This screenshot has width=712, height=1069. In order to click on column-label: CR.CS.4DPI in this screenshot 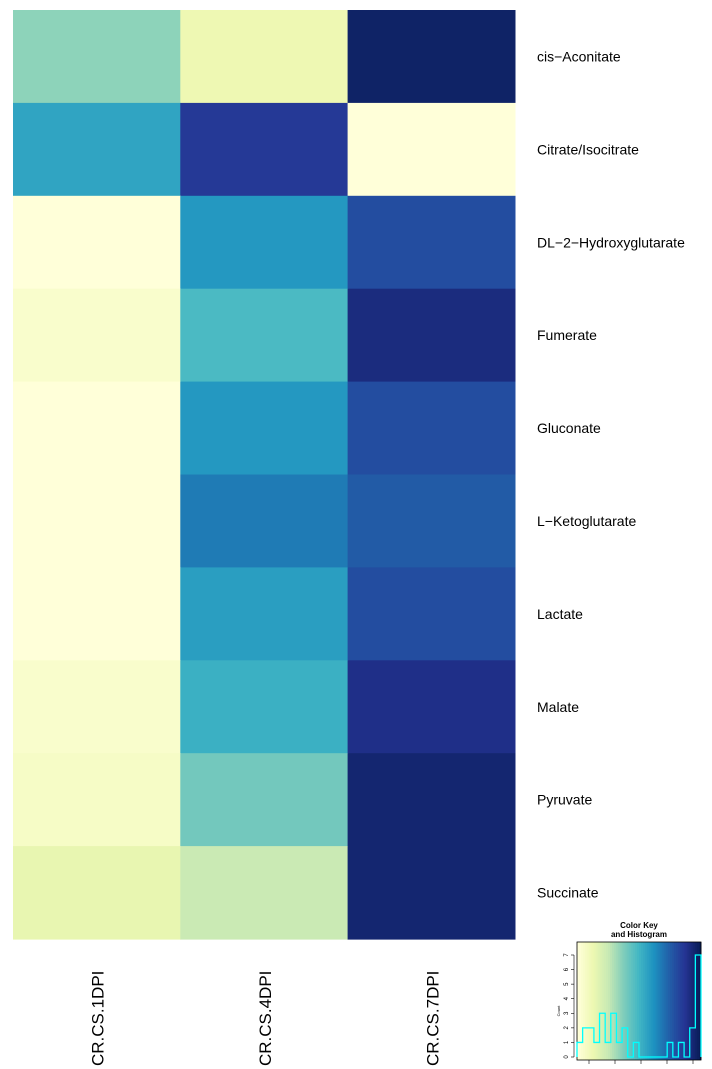, I will do `click(265, 1018)`.